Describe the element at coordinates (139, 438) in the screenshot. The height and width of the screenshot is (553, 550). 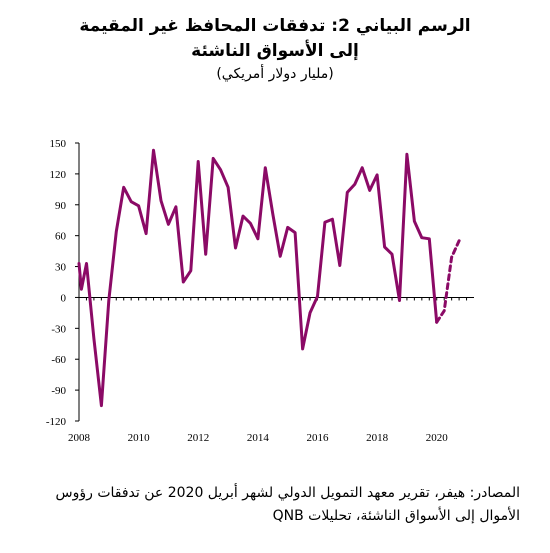
I see `x-tick-label: 2010` at that location.